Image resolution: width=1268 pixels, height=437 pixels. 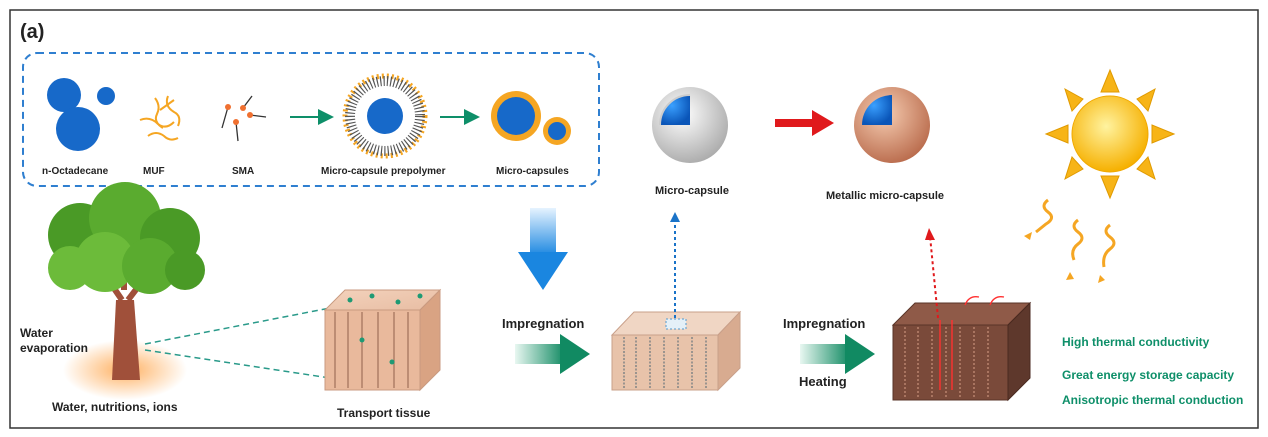 What do you see at coordinates (1152, 400) in the screenshot?
I see `property-3: Anisotropic thermal conduction` at bounding box center [1152, 400].